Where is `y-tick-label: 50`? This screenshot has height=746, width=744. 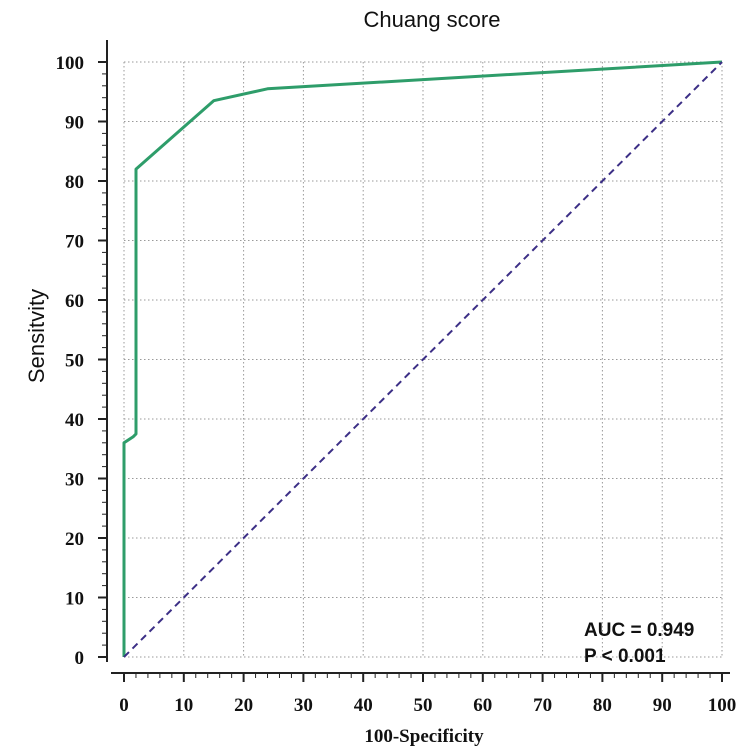
y-tick-label: 50 is located at coordinates (74, 361).